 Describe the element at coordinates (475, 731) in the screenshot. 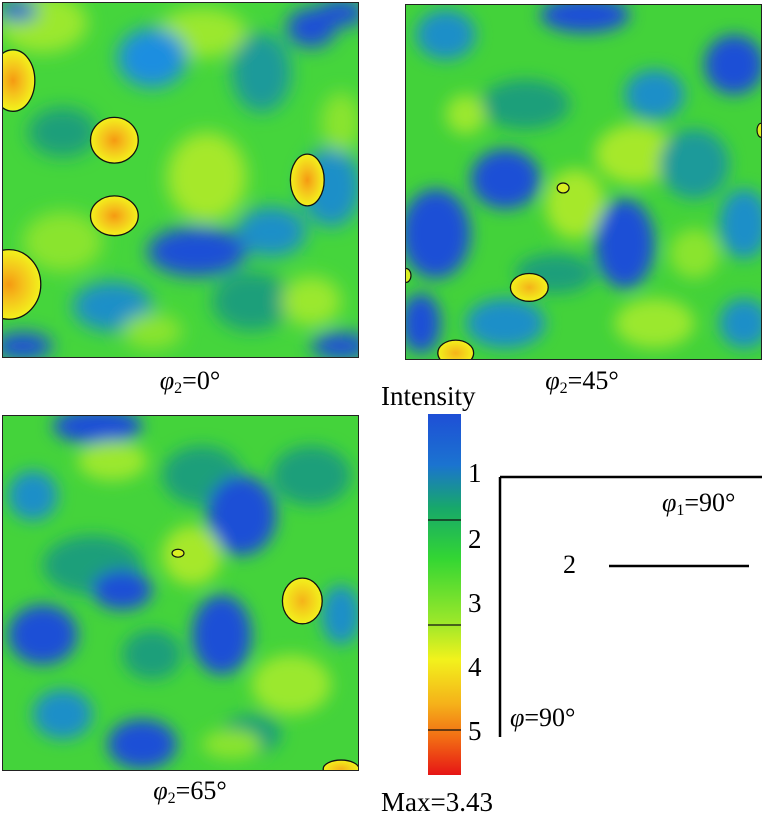

I see `colorbar-tick-5: 5` at that location.